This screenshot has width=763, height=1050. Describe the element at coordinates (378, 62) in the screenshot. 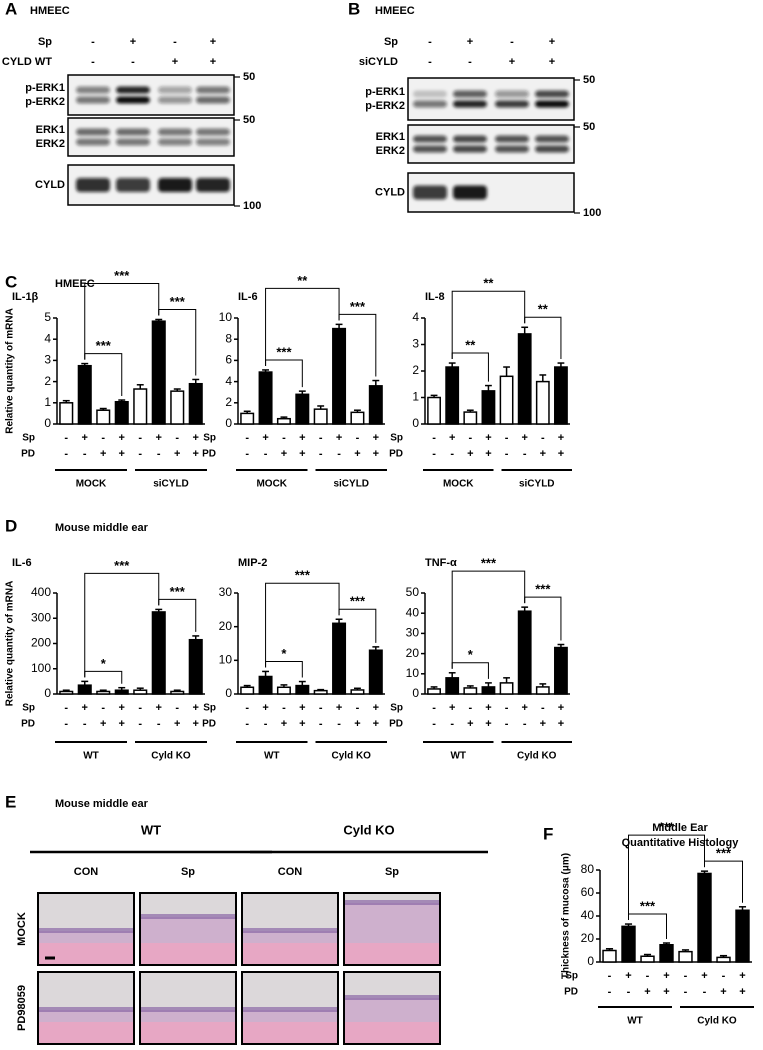

I see `condition-label: siCYLD` at that location.